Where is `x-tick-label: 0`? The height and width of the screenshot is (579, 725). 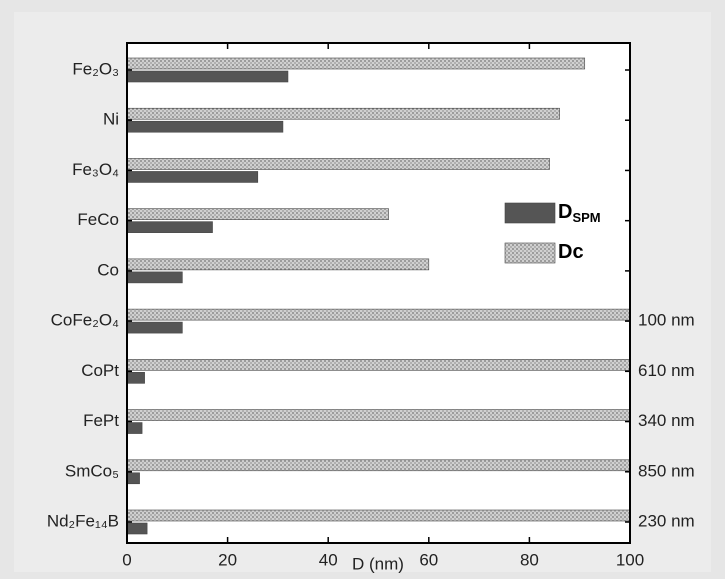
x-tick-label: 0 is located at coordinates (126, 559).